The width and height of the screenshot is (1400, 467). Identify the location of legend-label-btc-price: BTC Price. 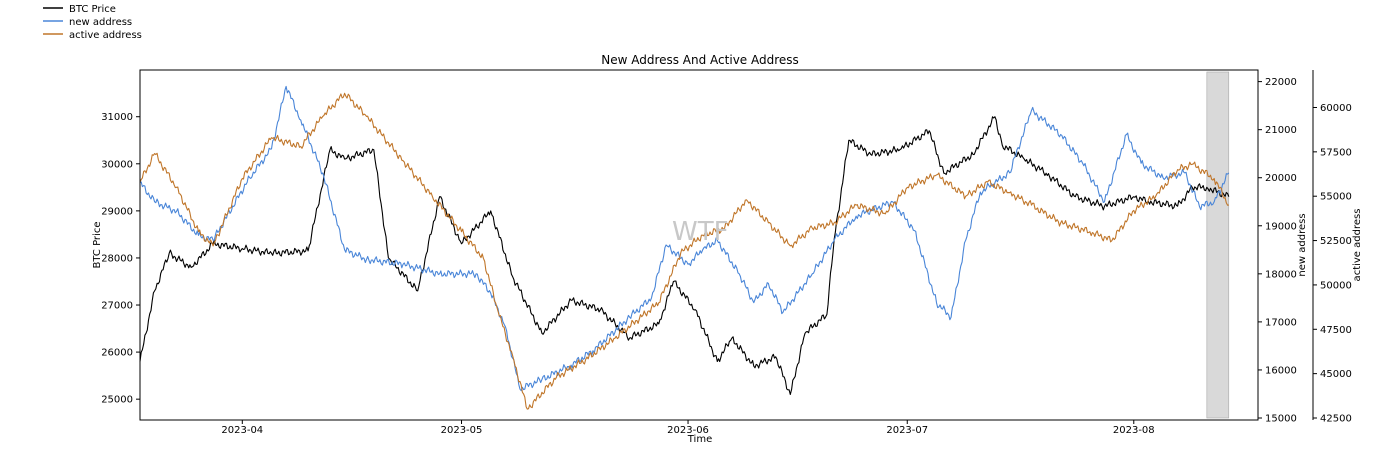
(92, 9).